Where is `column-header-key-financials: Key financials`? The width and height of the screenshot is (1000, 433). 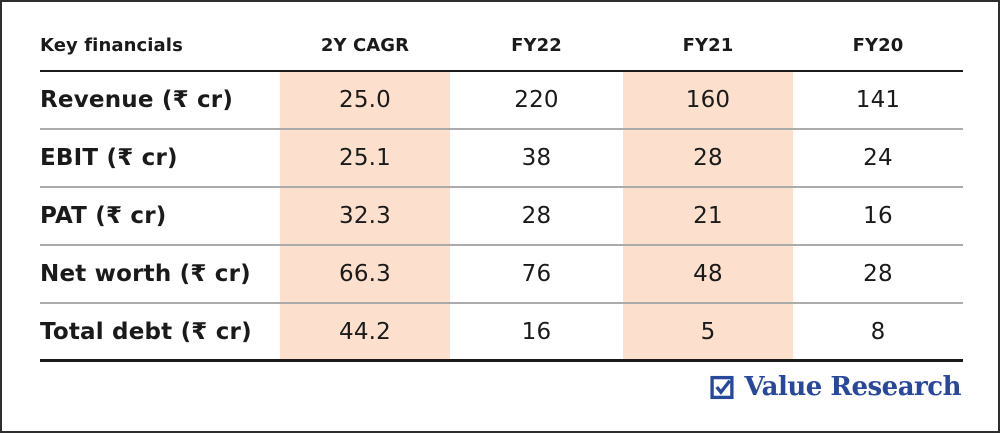
column-header-key-financials: Key financials is located at coordinates (111, 45).